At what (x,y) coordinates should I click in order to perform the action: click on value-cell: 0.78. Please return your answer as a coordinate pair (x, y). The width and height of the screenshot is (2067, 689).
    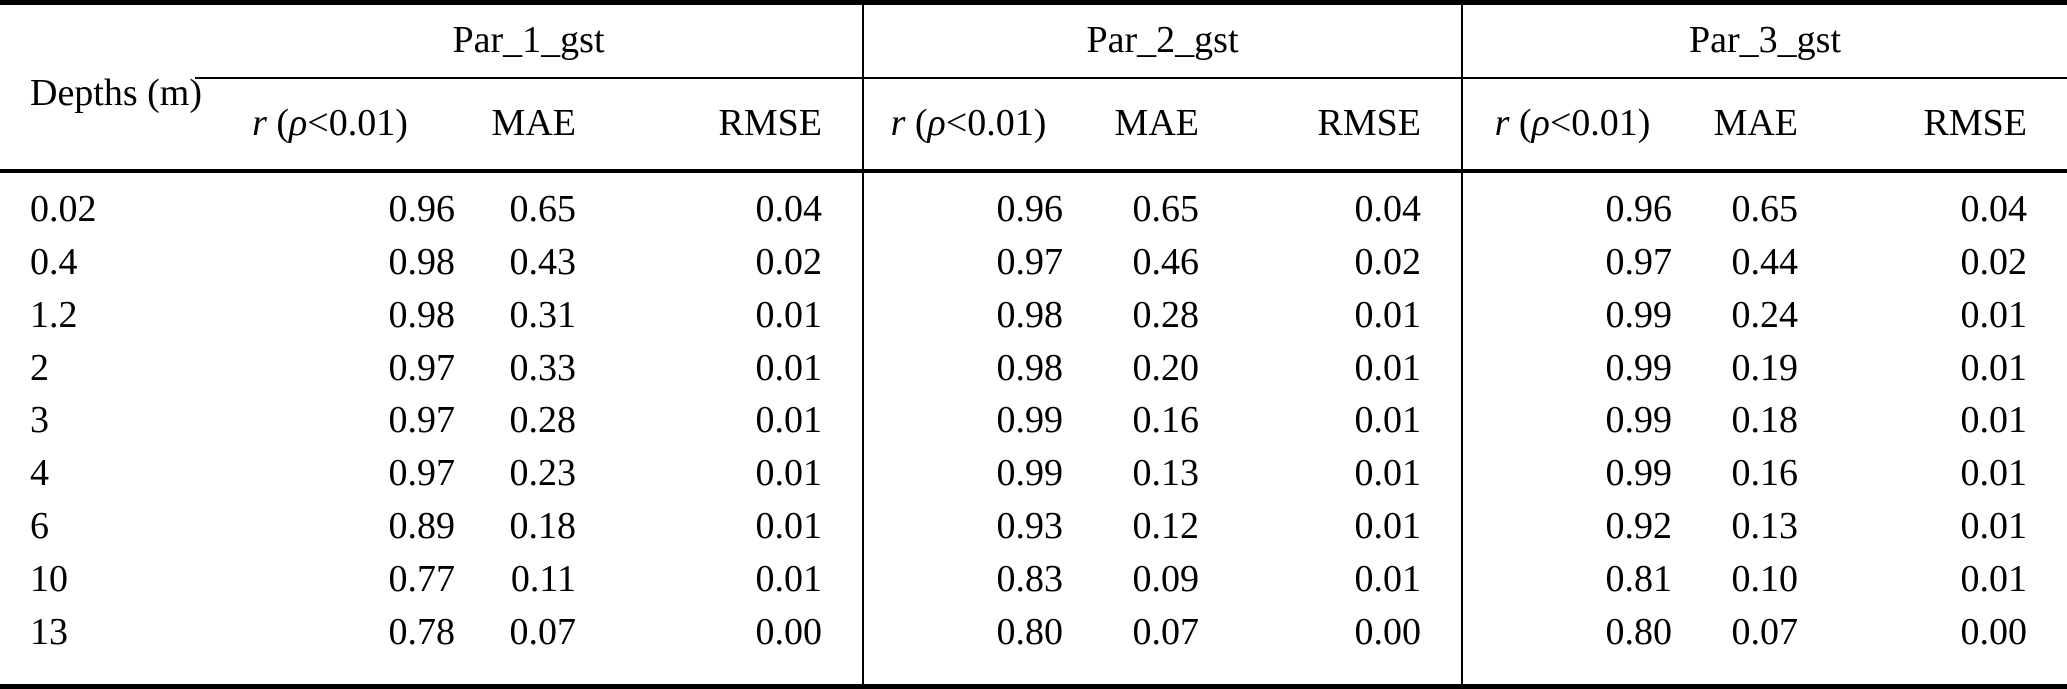
    Looking at the image, I should click on (422, 632).